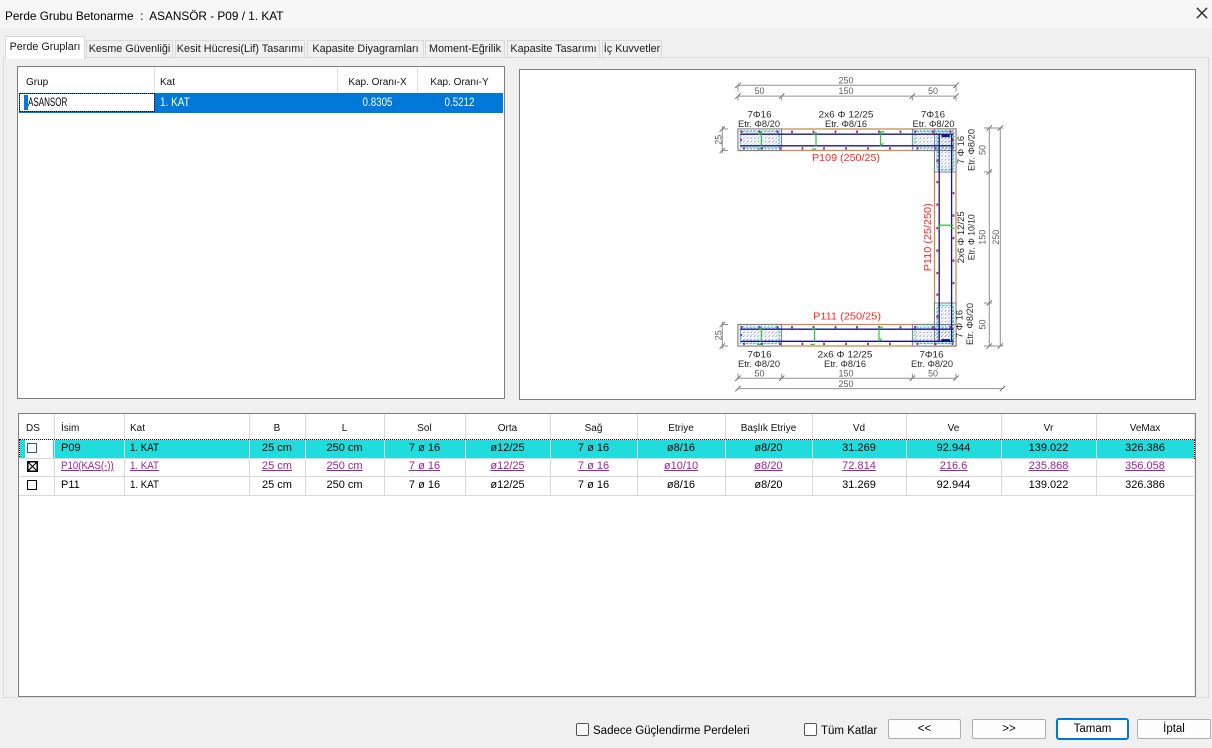  Describe the element at coordinates (846, 158) in the screenshot. I see `svg-text: P109 (250/25)` at that location.